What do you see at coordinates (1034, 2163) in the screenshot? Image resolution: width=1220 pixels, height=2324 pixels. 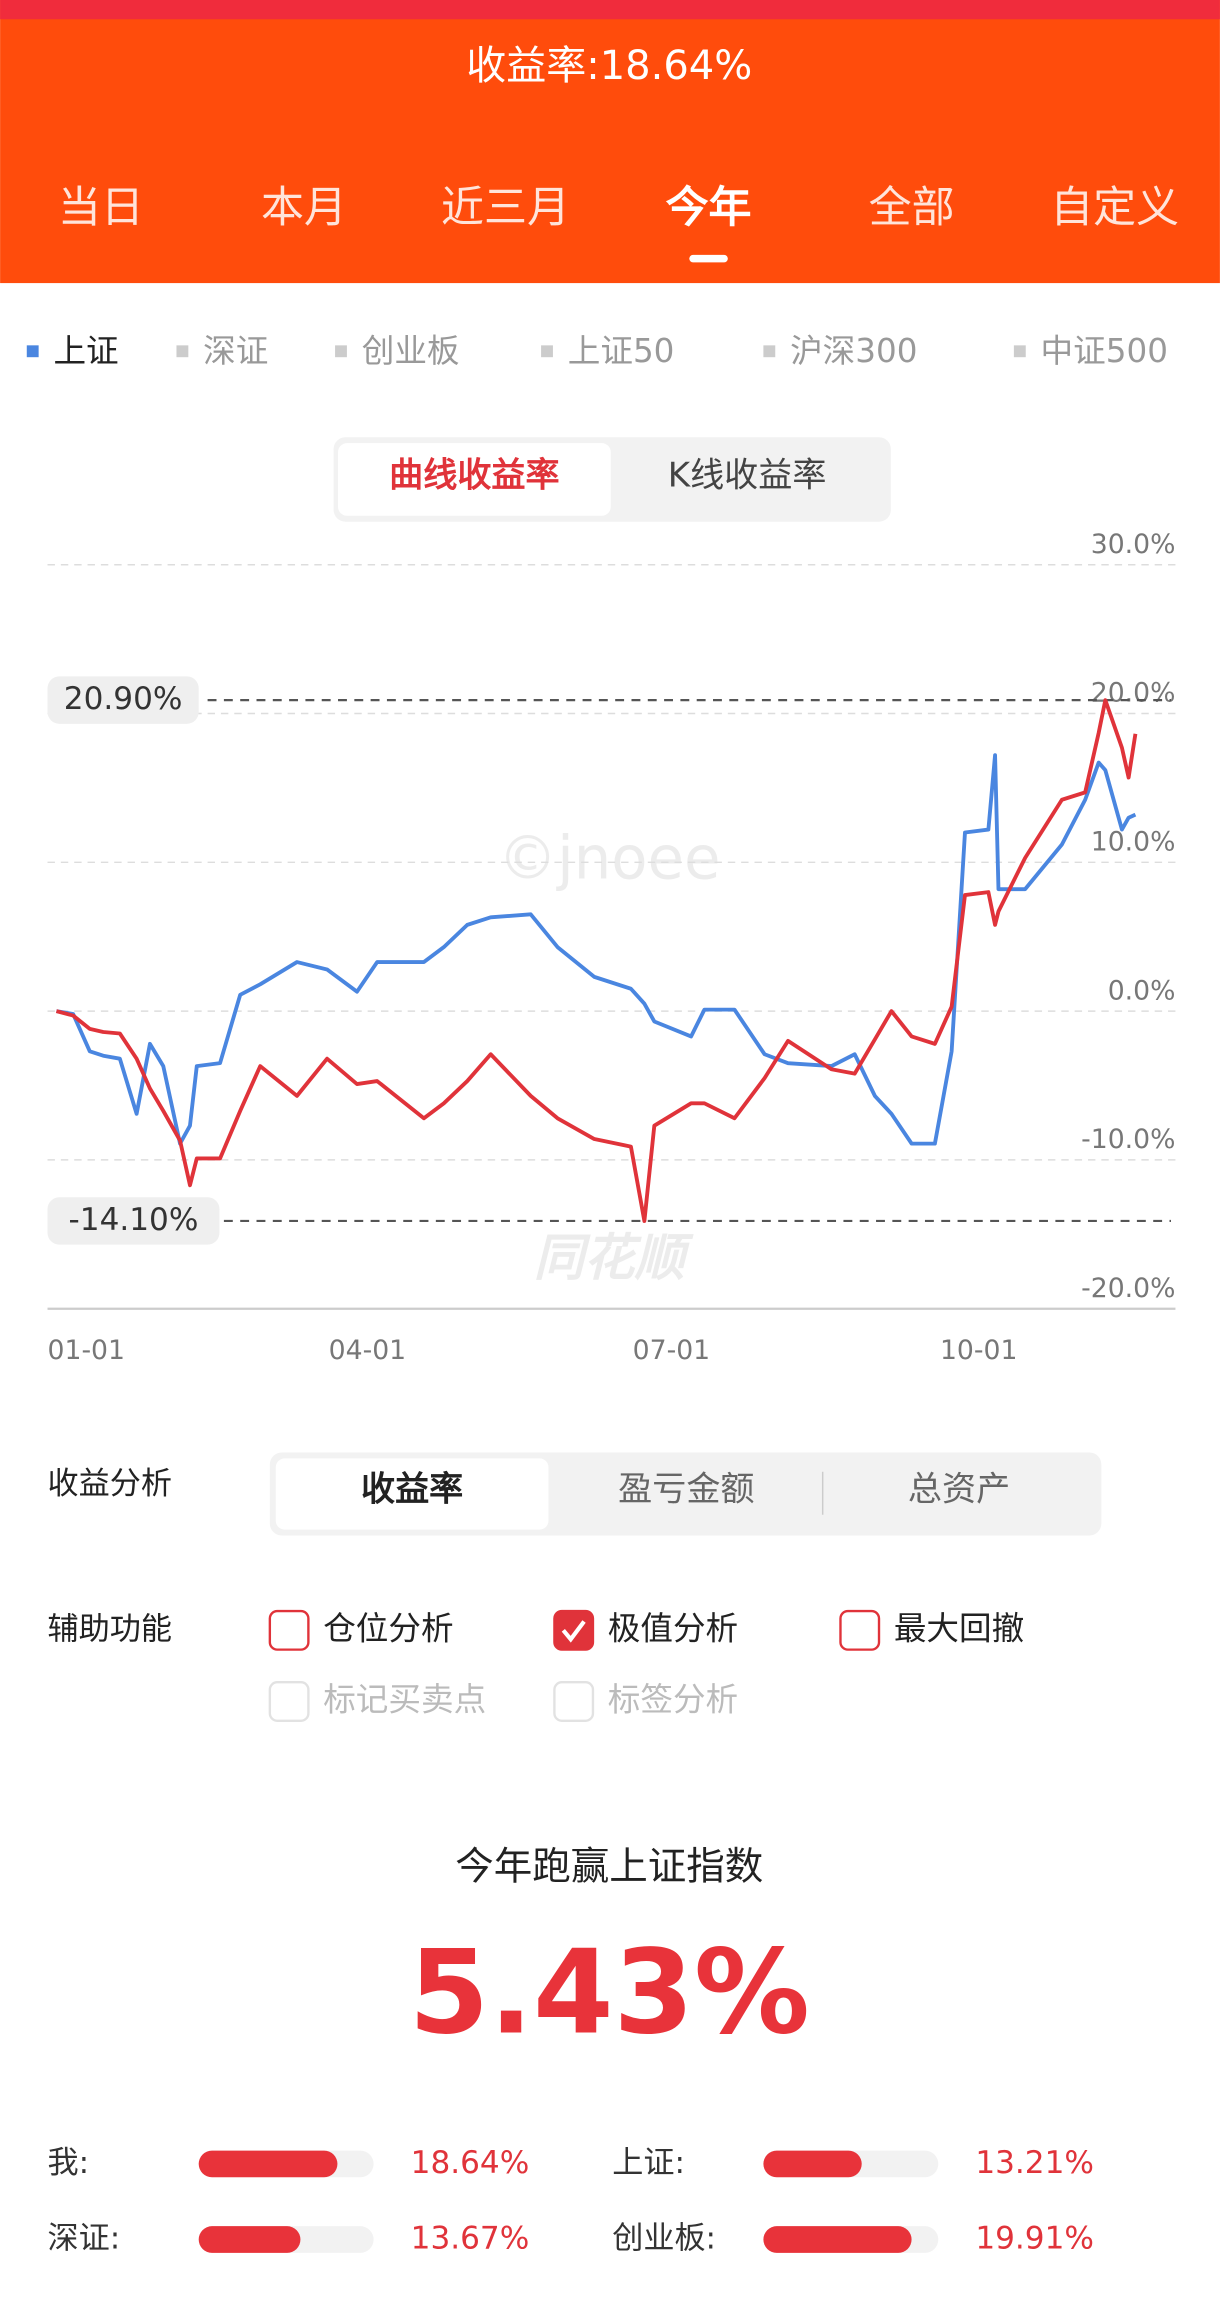 I see `compare-value: 13.21%` at bounding box center [1034, 2163].